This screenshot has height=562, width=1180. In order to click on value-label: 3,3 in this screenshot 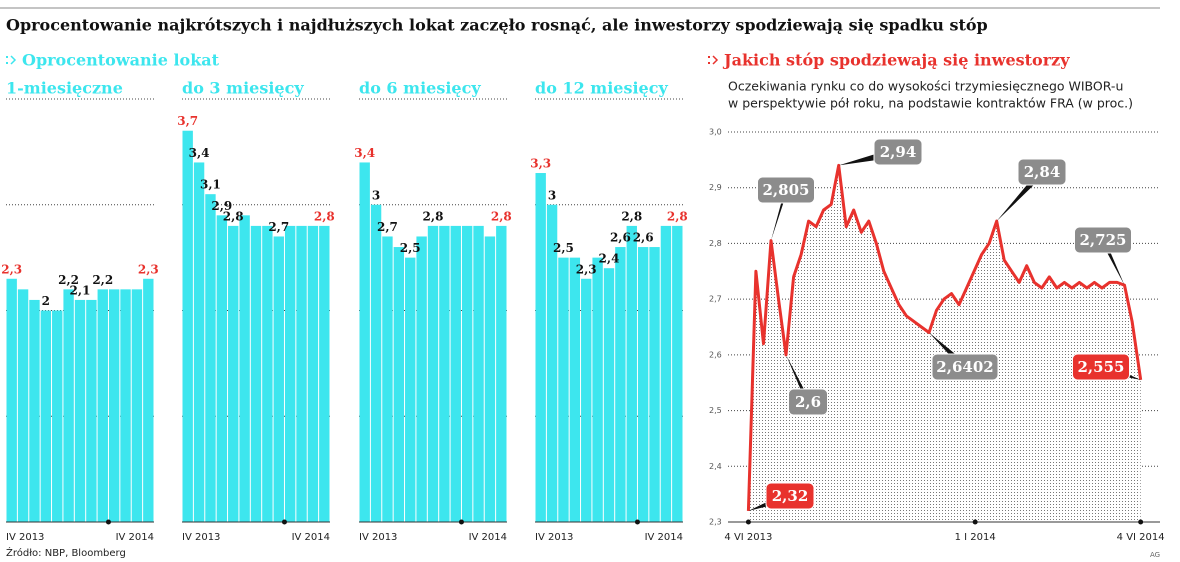, I will do `click(540, 164)`.